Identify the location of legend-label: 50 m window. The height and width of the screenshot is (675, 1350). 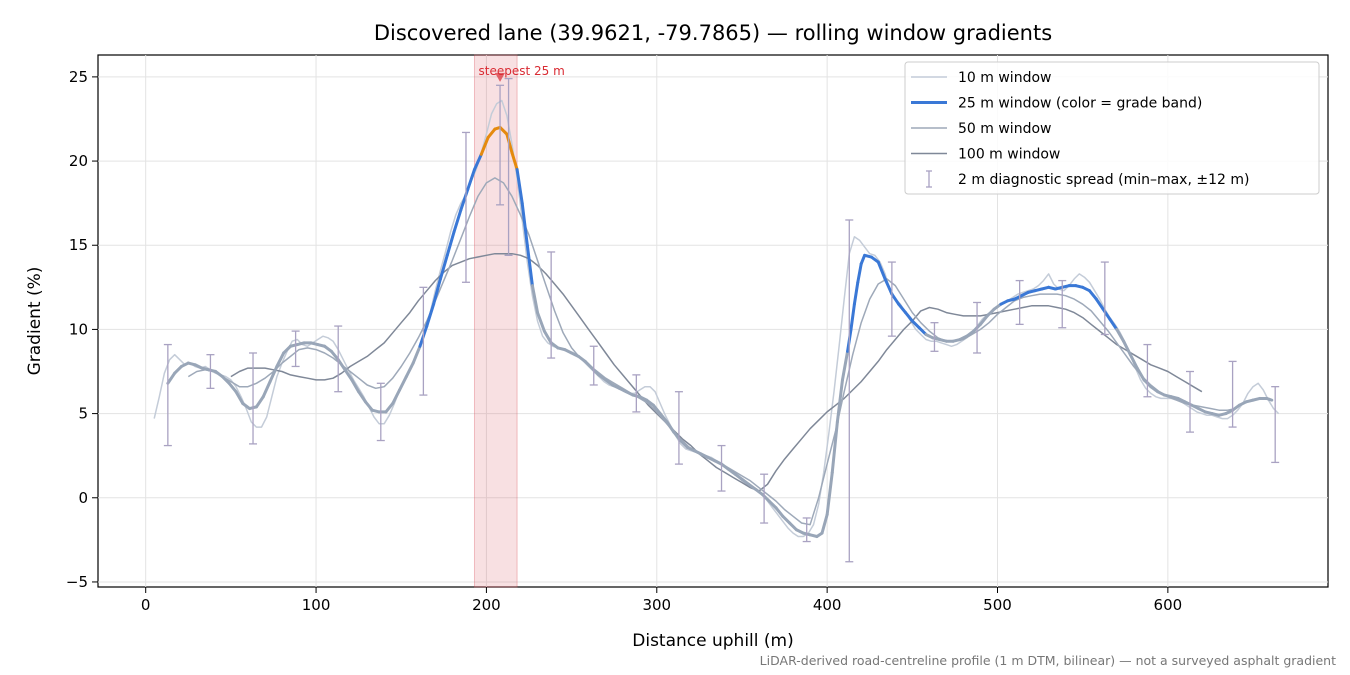
(1004, 129).